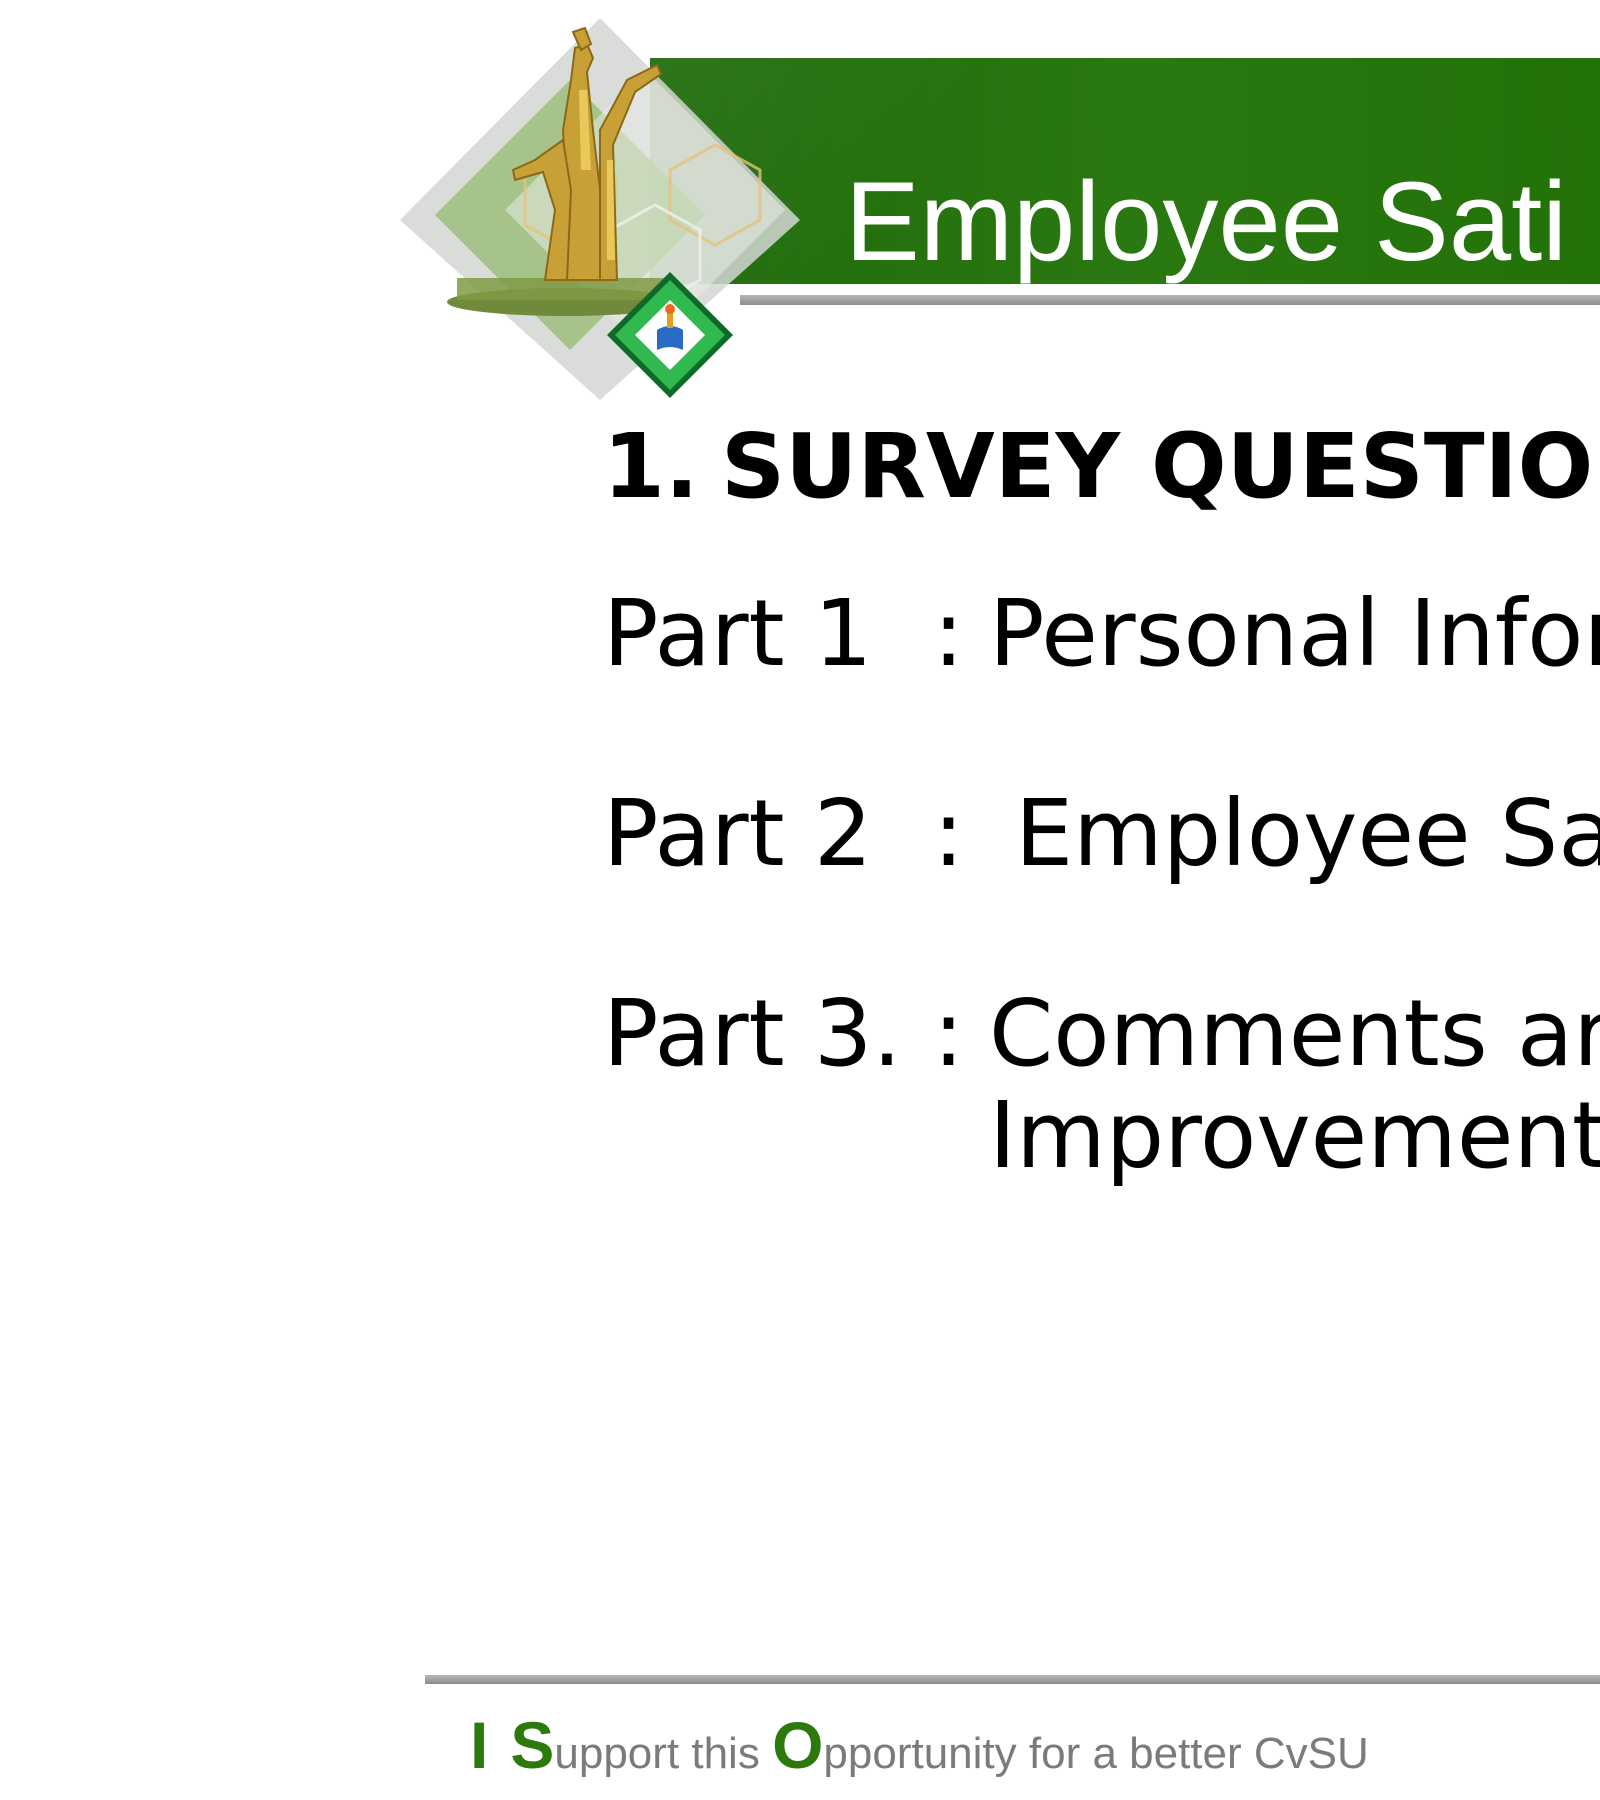  I want to click on part-text-line: Improvement, so click(1294, 1135).